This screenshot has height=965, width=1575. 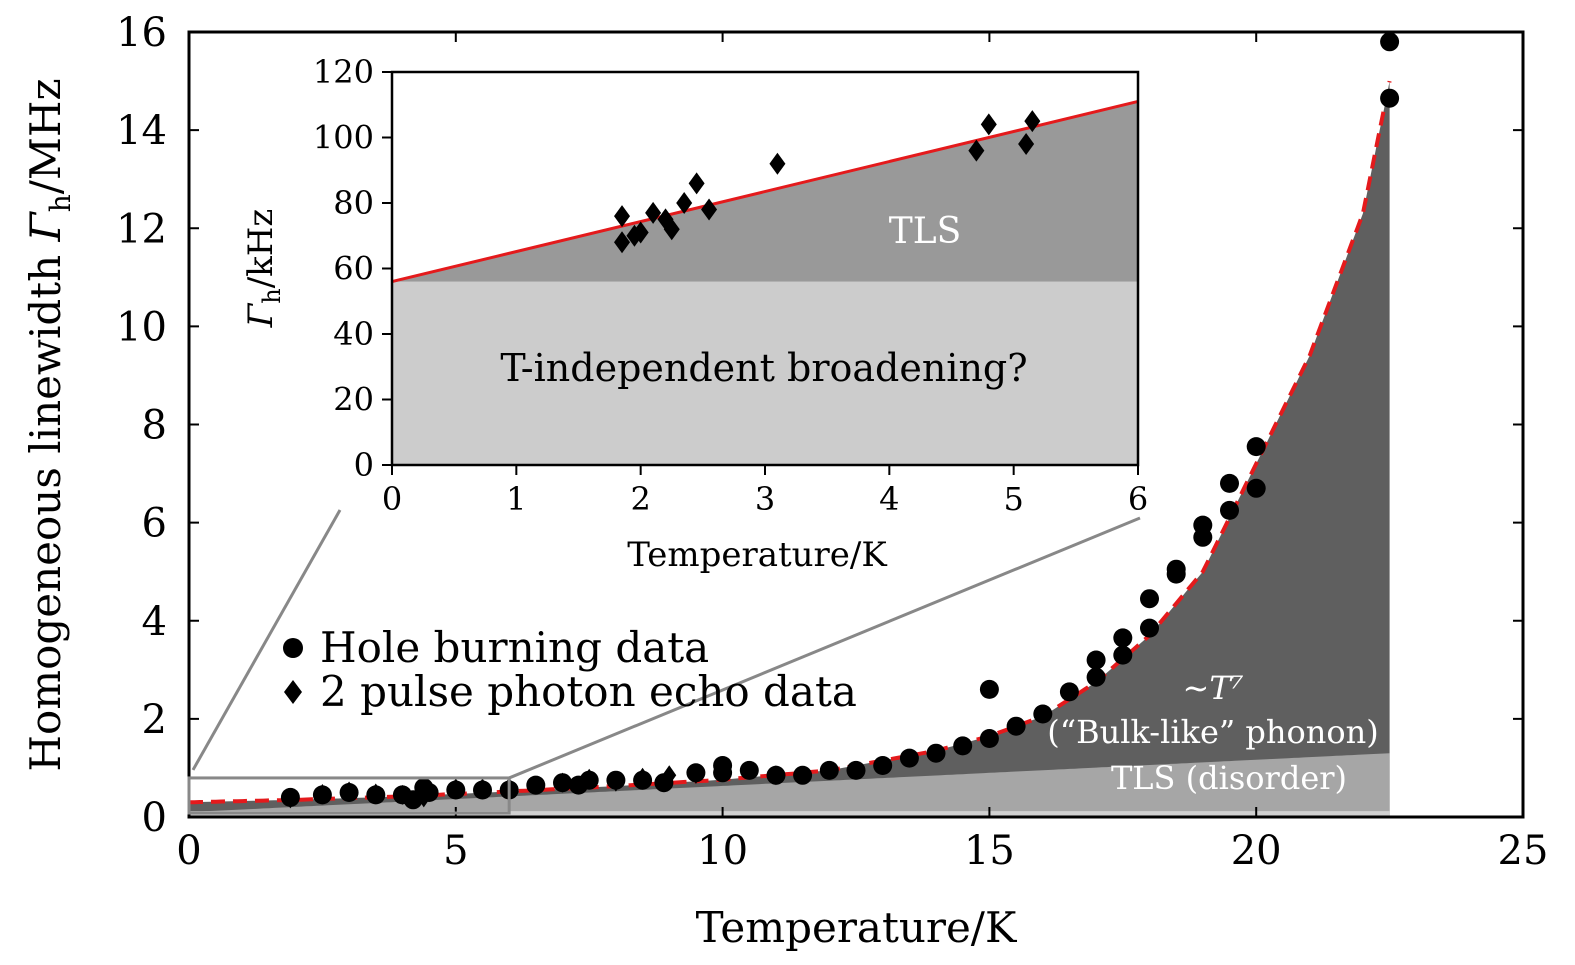 What do you see at coordinates (455, 851) in the screenshot?
I see `x-tick-label: 5` at bounding box center [455, 851].